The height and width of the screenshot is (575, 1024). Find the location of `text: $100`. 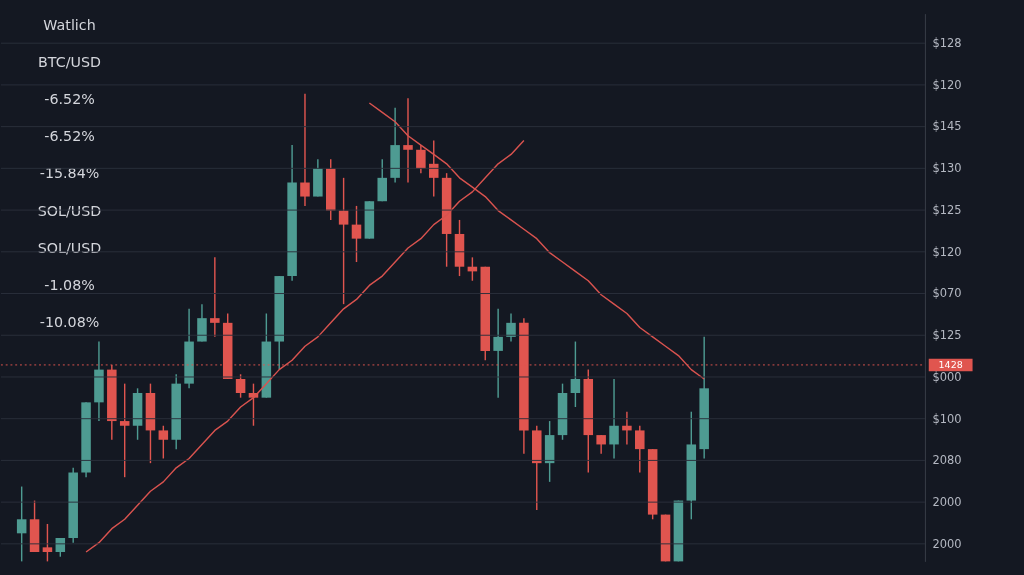

text: $100 is located at coordinates (947, 418).